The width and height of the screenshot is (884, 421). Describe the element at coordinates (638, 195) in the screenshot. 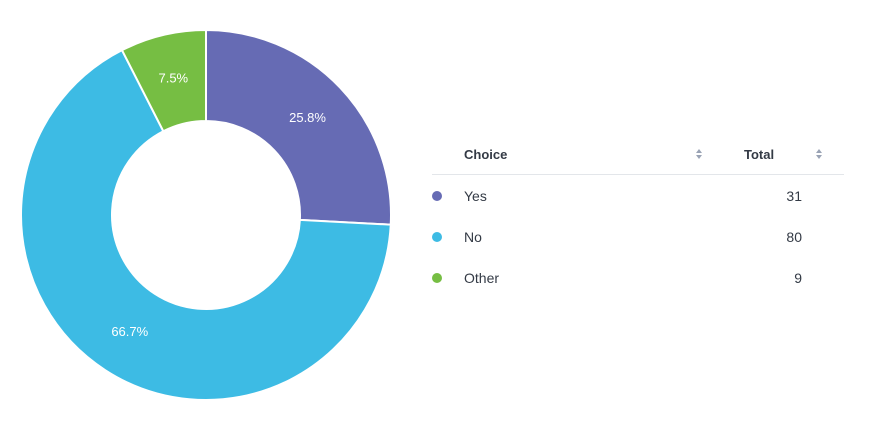

I see `table-row: Yes 31` at that location.